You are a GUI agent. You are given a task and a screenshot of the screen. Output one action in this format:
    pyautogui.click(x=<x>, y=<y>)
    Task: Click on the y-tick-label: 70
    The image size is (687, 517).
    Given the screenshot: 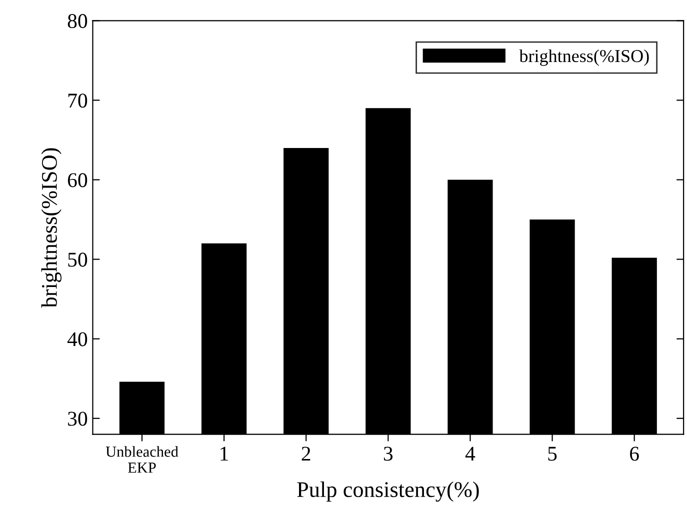 What is the action you would take?
    pyautogui.click(x=78, y=101)
    